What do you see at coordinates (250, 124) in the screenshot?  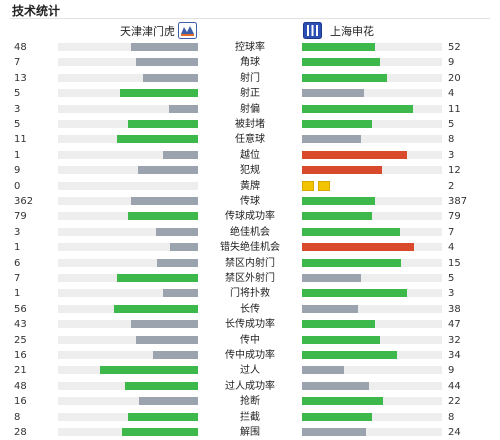 I see `stat-row: 5 被封堵 5` at bounding box center [250, 124].